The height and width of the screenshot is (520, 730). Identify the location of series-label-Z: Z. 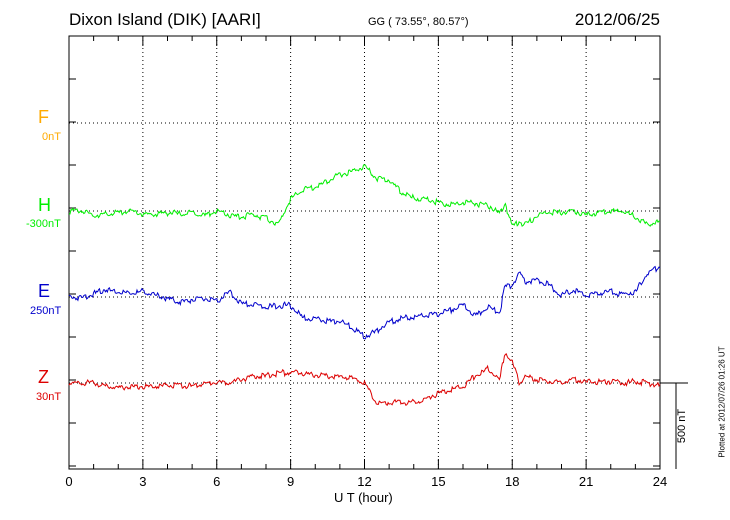
(43, 377).